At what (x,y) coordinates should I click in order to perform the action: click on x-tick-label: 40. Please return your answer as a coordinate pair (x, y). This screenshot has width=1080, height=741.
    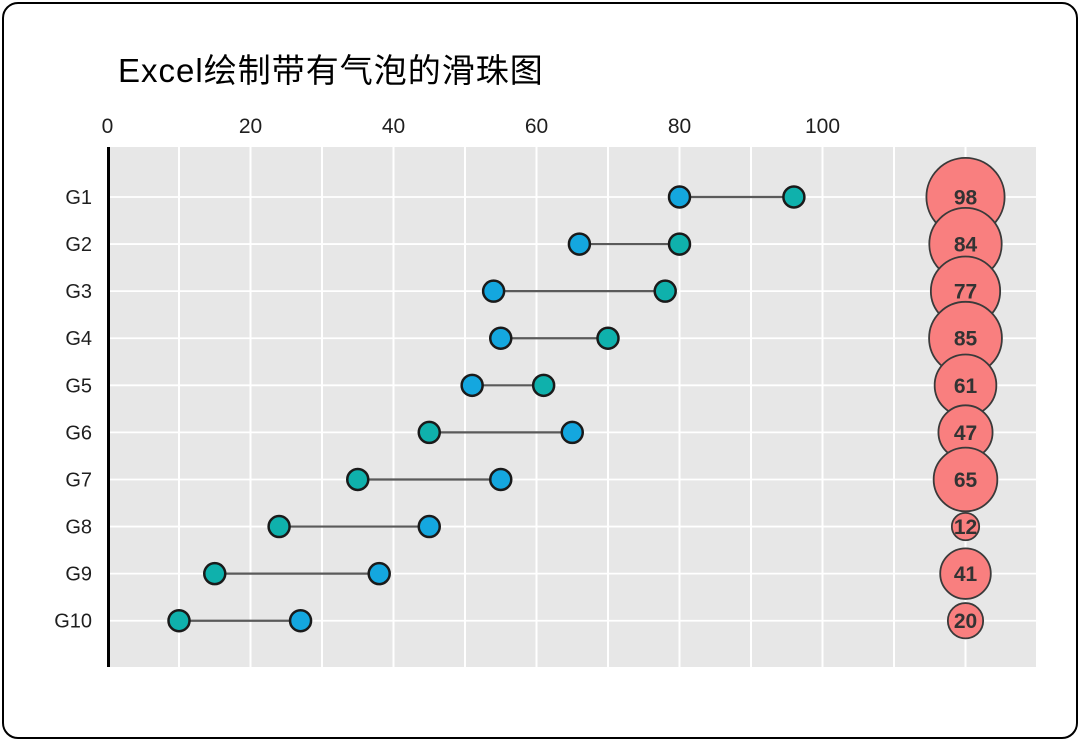
    Looking at the image, I should click on (393, 126).